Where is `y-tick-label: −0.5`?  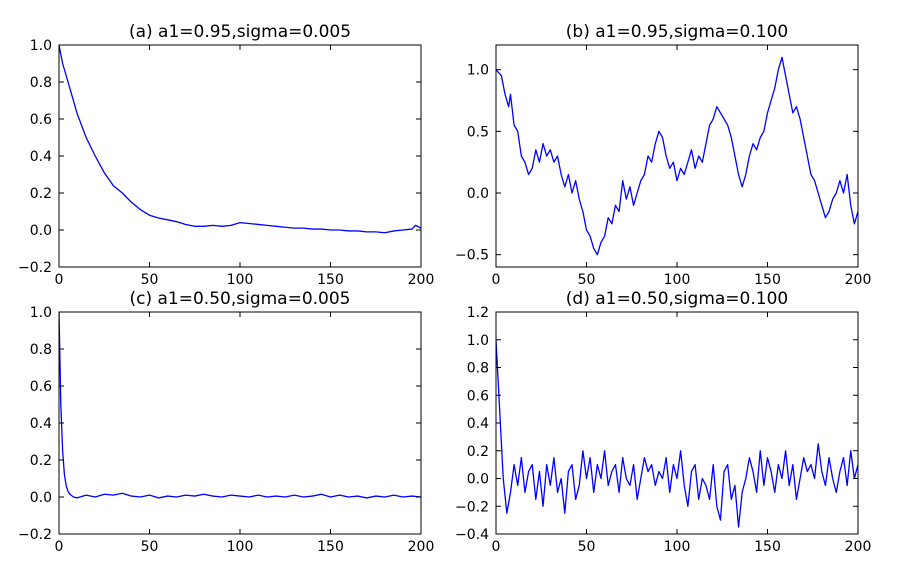 y-tick-label: −0.5 is located at coordinates (472, 256).